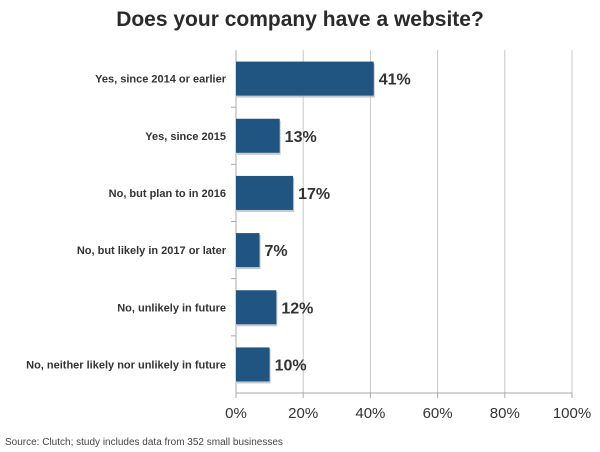  What do you see at coordinates (171, 308) in the screenshot?
I see `category-label: No, unlikely in future` at bounding box center [171, 308].